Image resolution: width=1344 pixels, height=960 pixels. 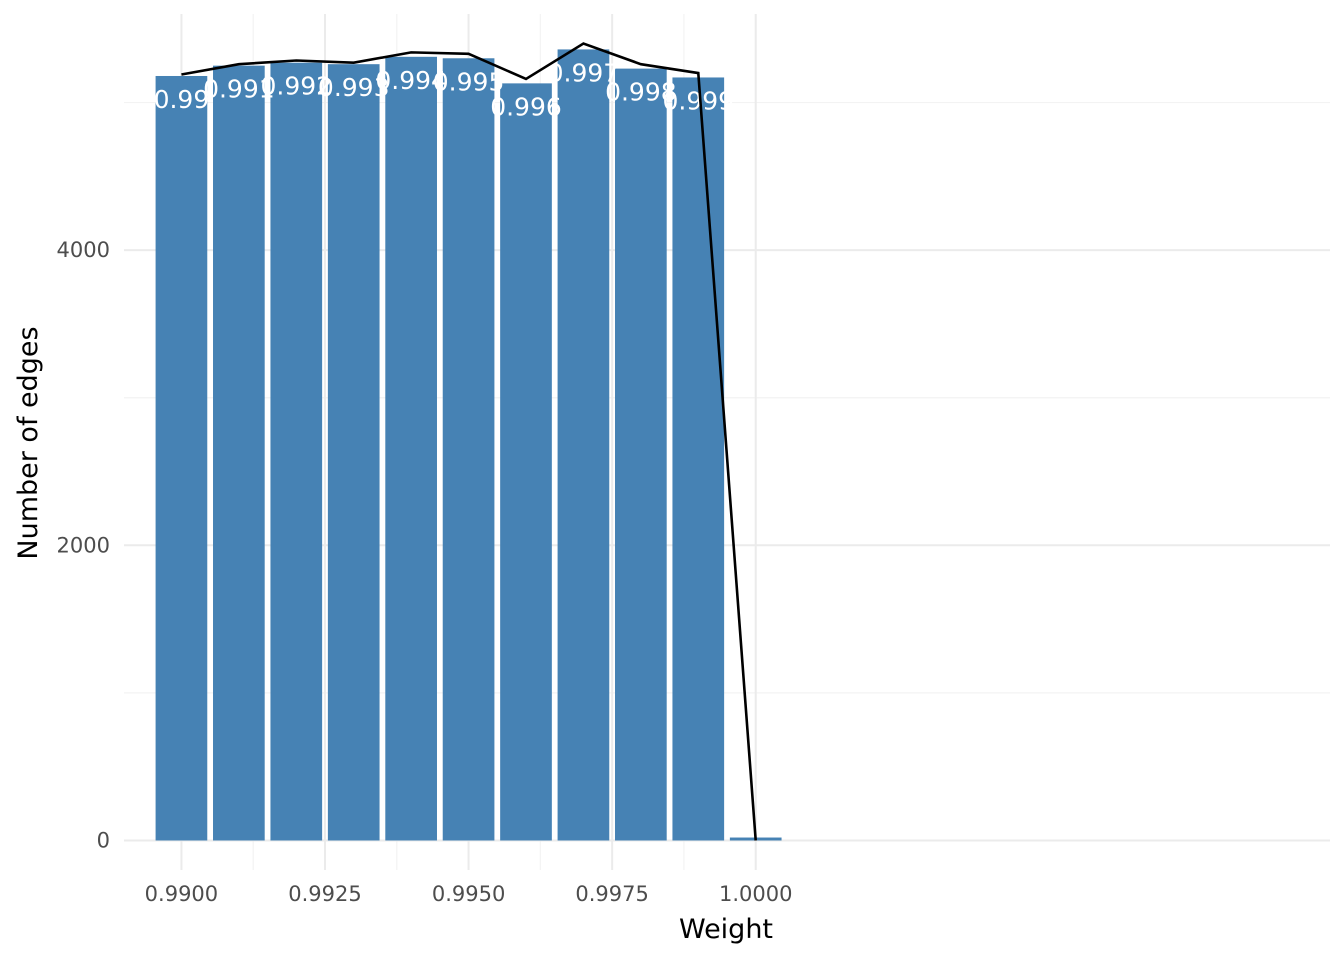 What do you see at coordinates (526, 106) in the screenshot?
I see `bar-value-label: 0.996` at bounding box center [526, 106].